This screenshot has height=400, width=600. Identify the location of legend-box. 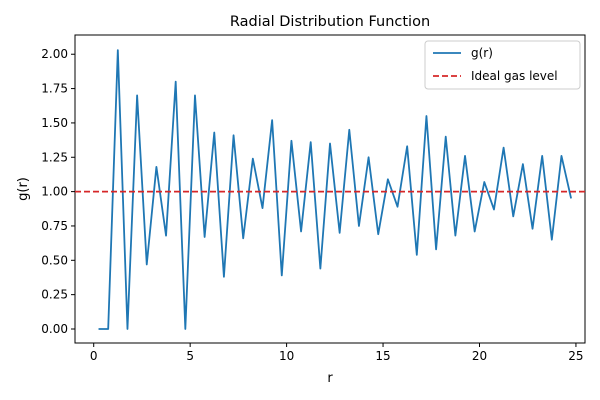
(502, 65).